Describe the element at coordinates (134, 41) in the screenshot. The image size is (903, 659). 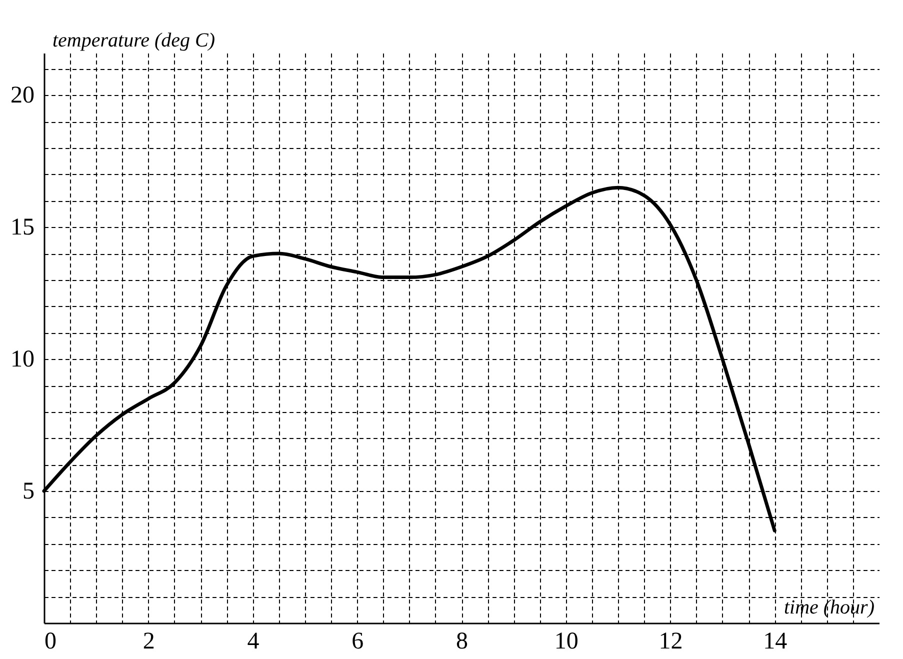
I see `y-axis-title: temperature (deg C)` at that location.